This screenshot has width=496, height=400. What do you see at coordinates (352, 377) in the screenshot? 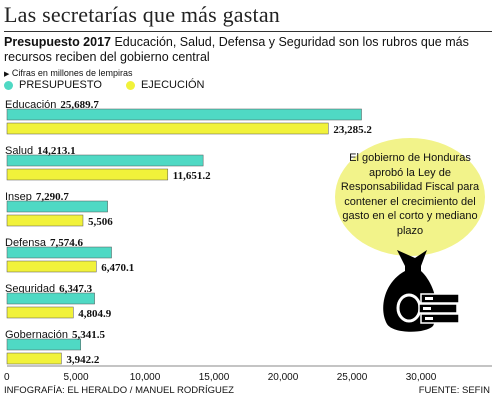
I see `x-tick-label: 25,000` at bounding box center [352, 377].